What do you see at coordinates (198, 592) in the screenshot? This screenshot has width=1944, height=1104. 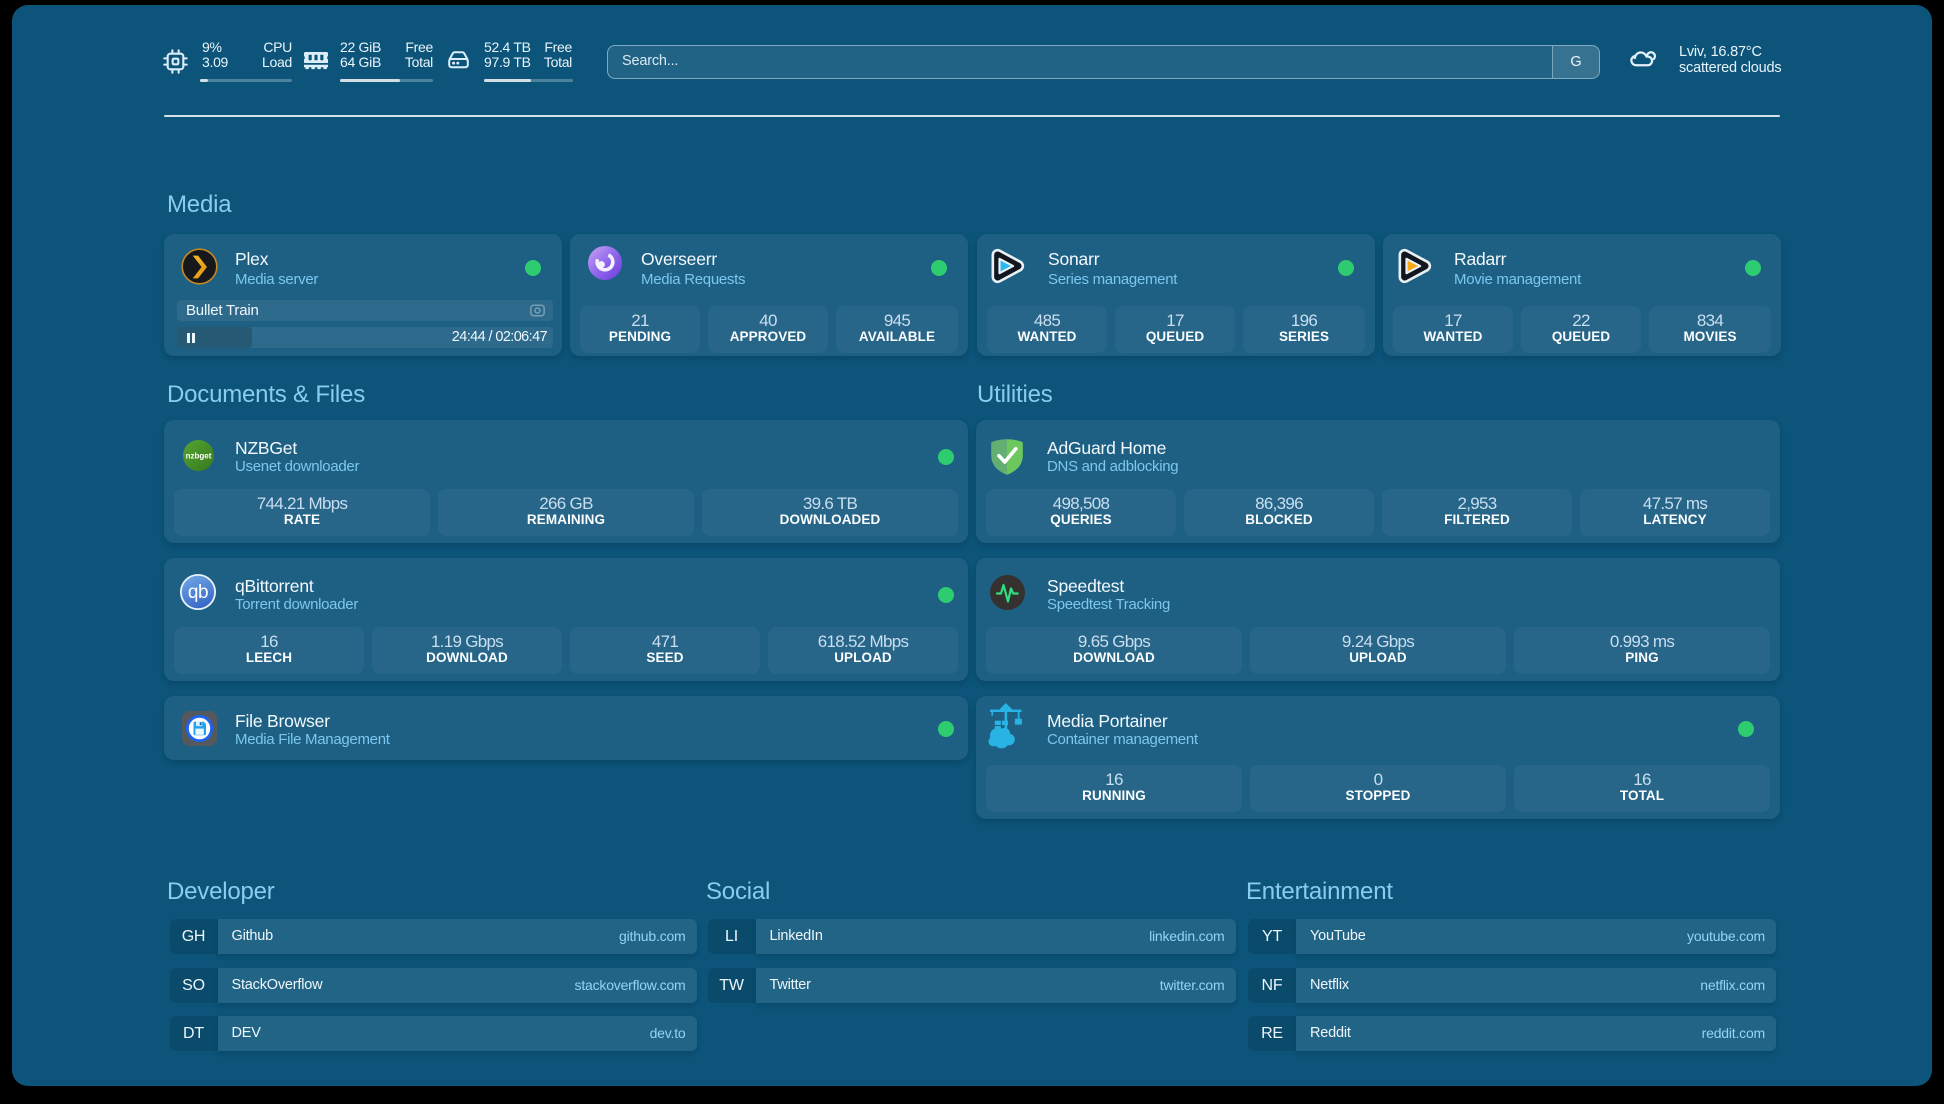 I see `svg-text: qb` at bounding box center [198, 592].